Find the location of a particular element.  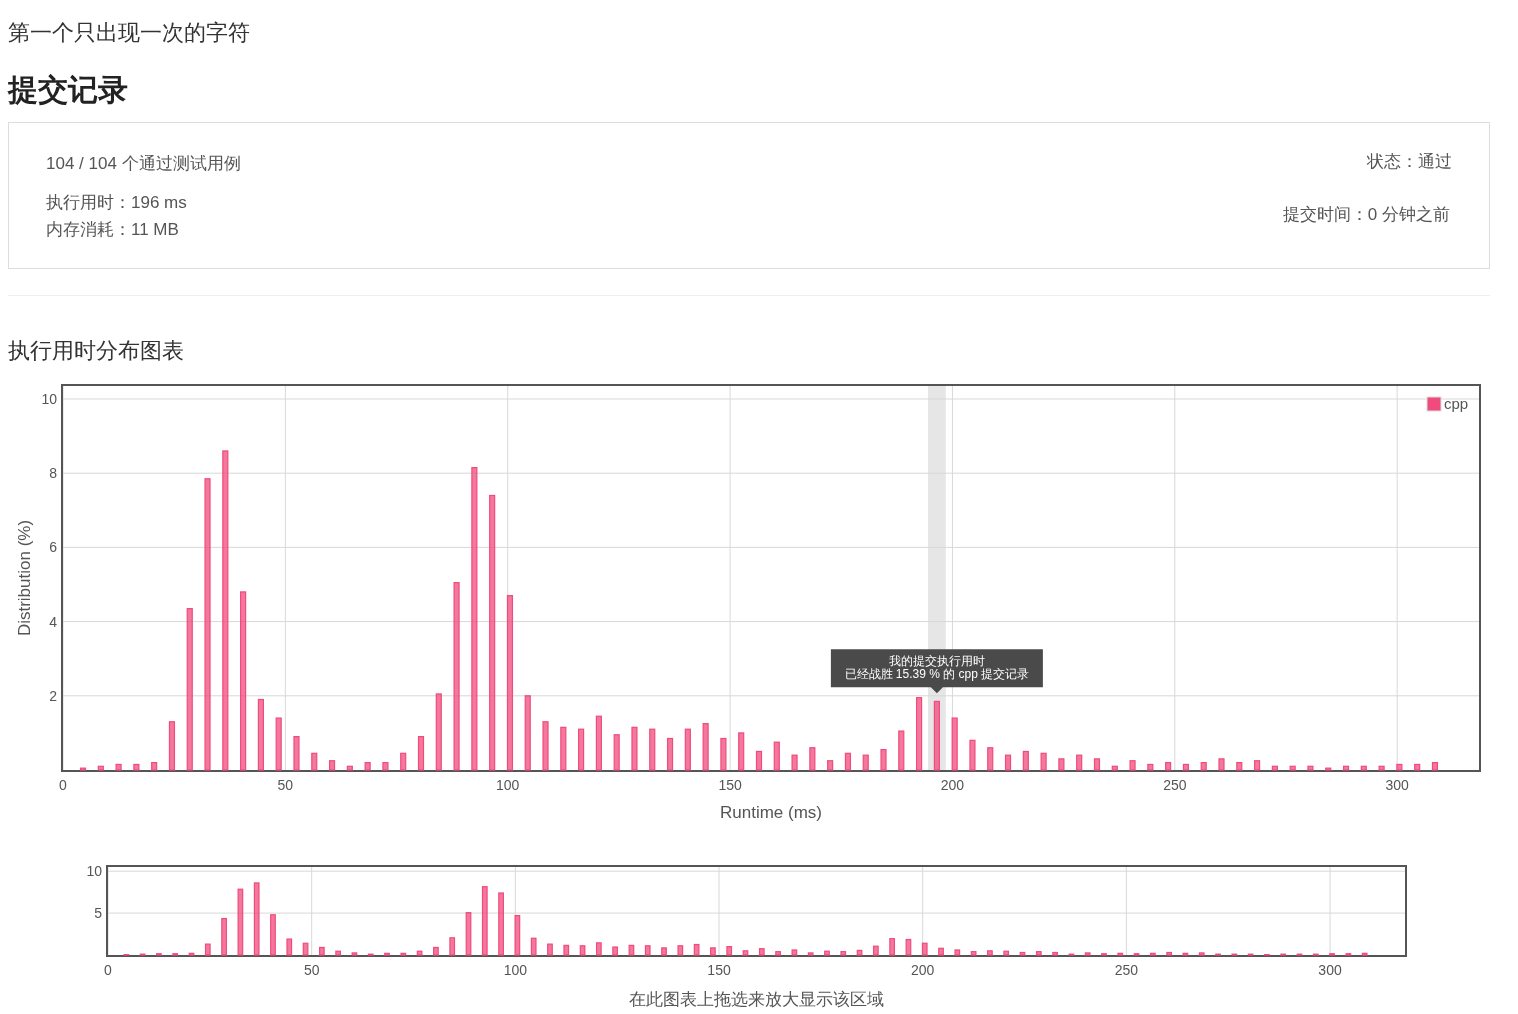

y-tick-label: 5 is located at coordinates (98, 913).